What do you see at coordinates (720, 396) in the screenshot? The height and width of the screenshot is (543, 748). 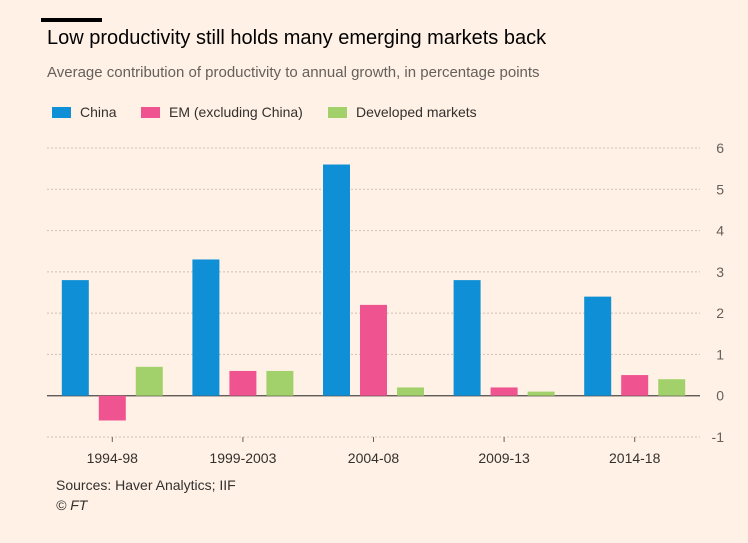 I see `y-tick-label: 0` at bounding box center [720, 396].